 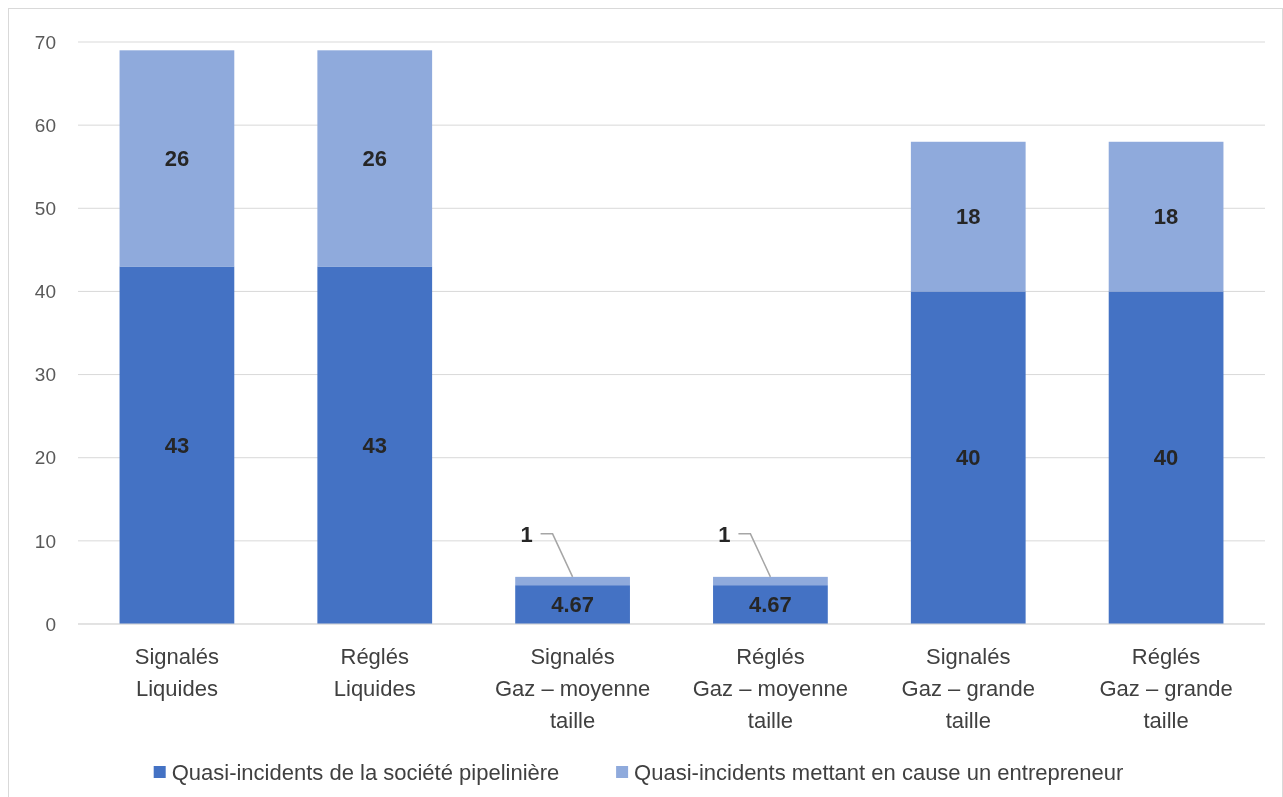 I want to click on x-tick-label: Signalés Gaz – grande taille, so click(x=968, y=688).